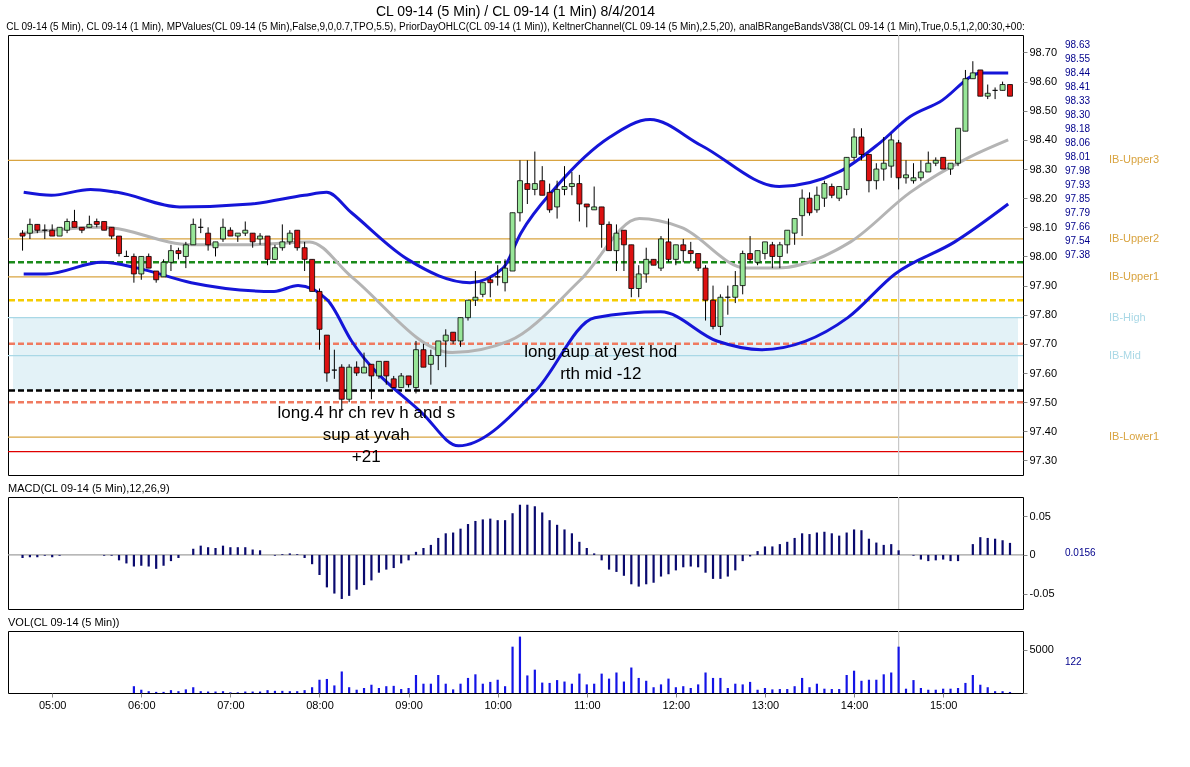  Describe the element at coordinates (1078, 86) in the screenshot. I see `text: 98.41` at that location.